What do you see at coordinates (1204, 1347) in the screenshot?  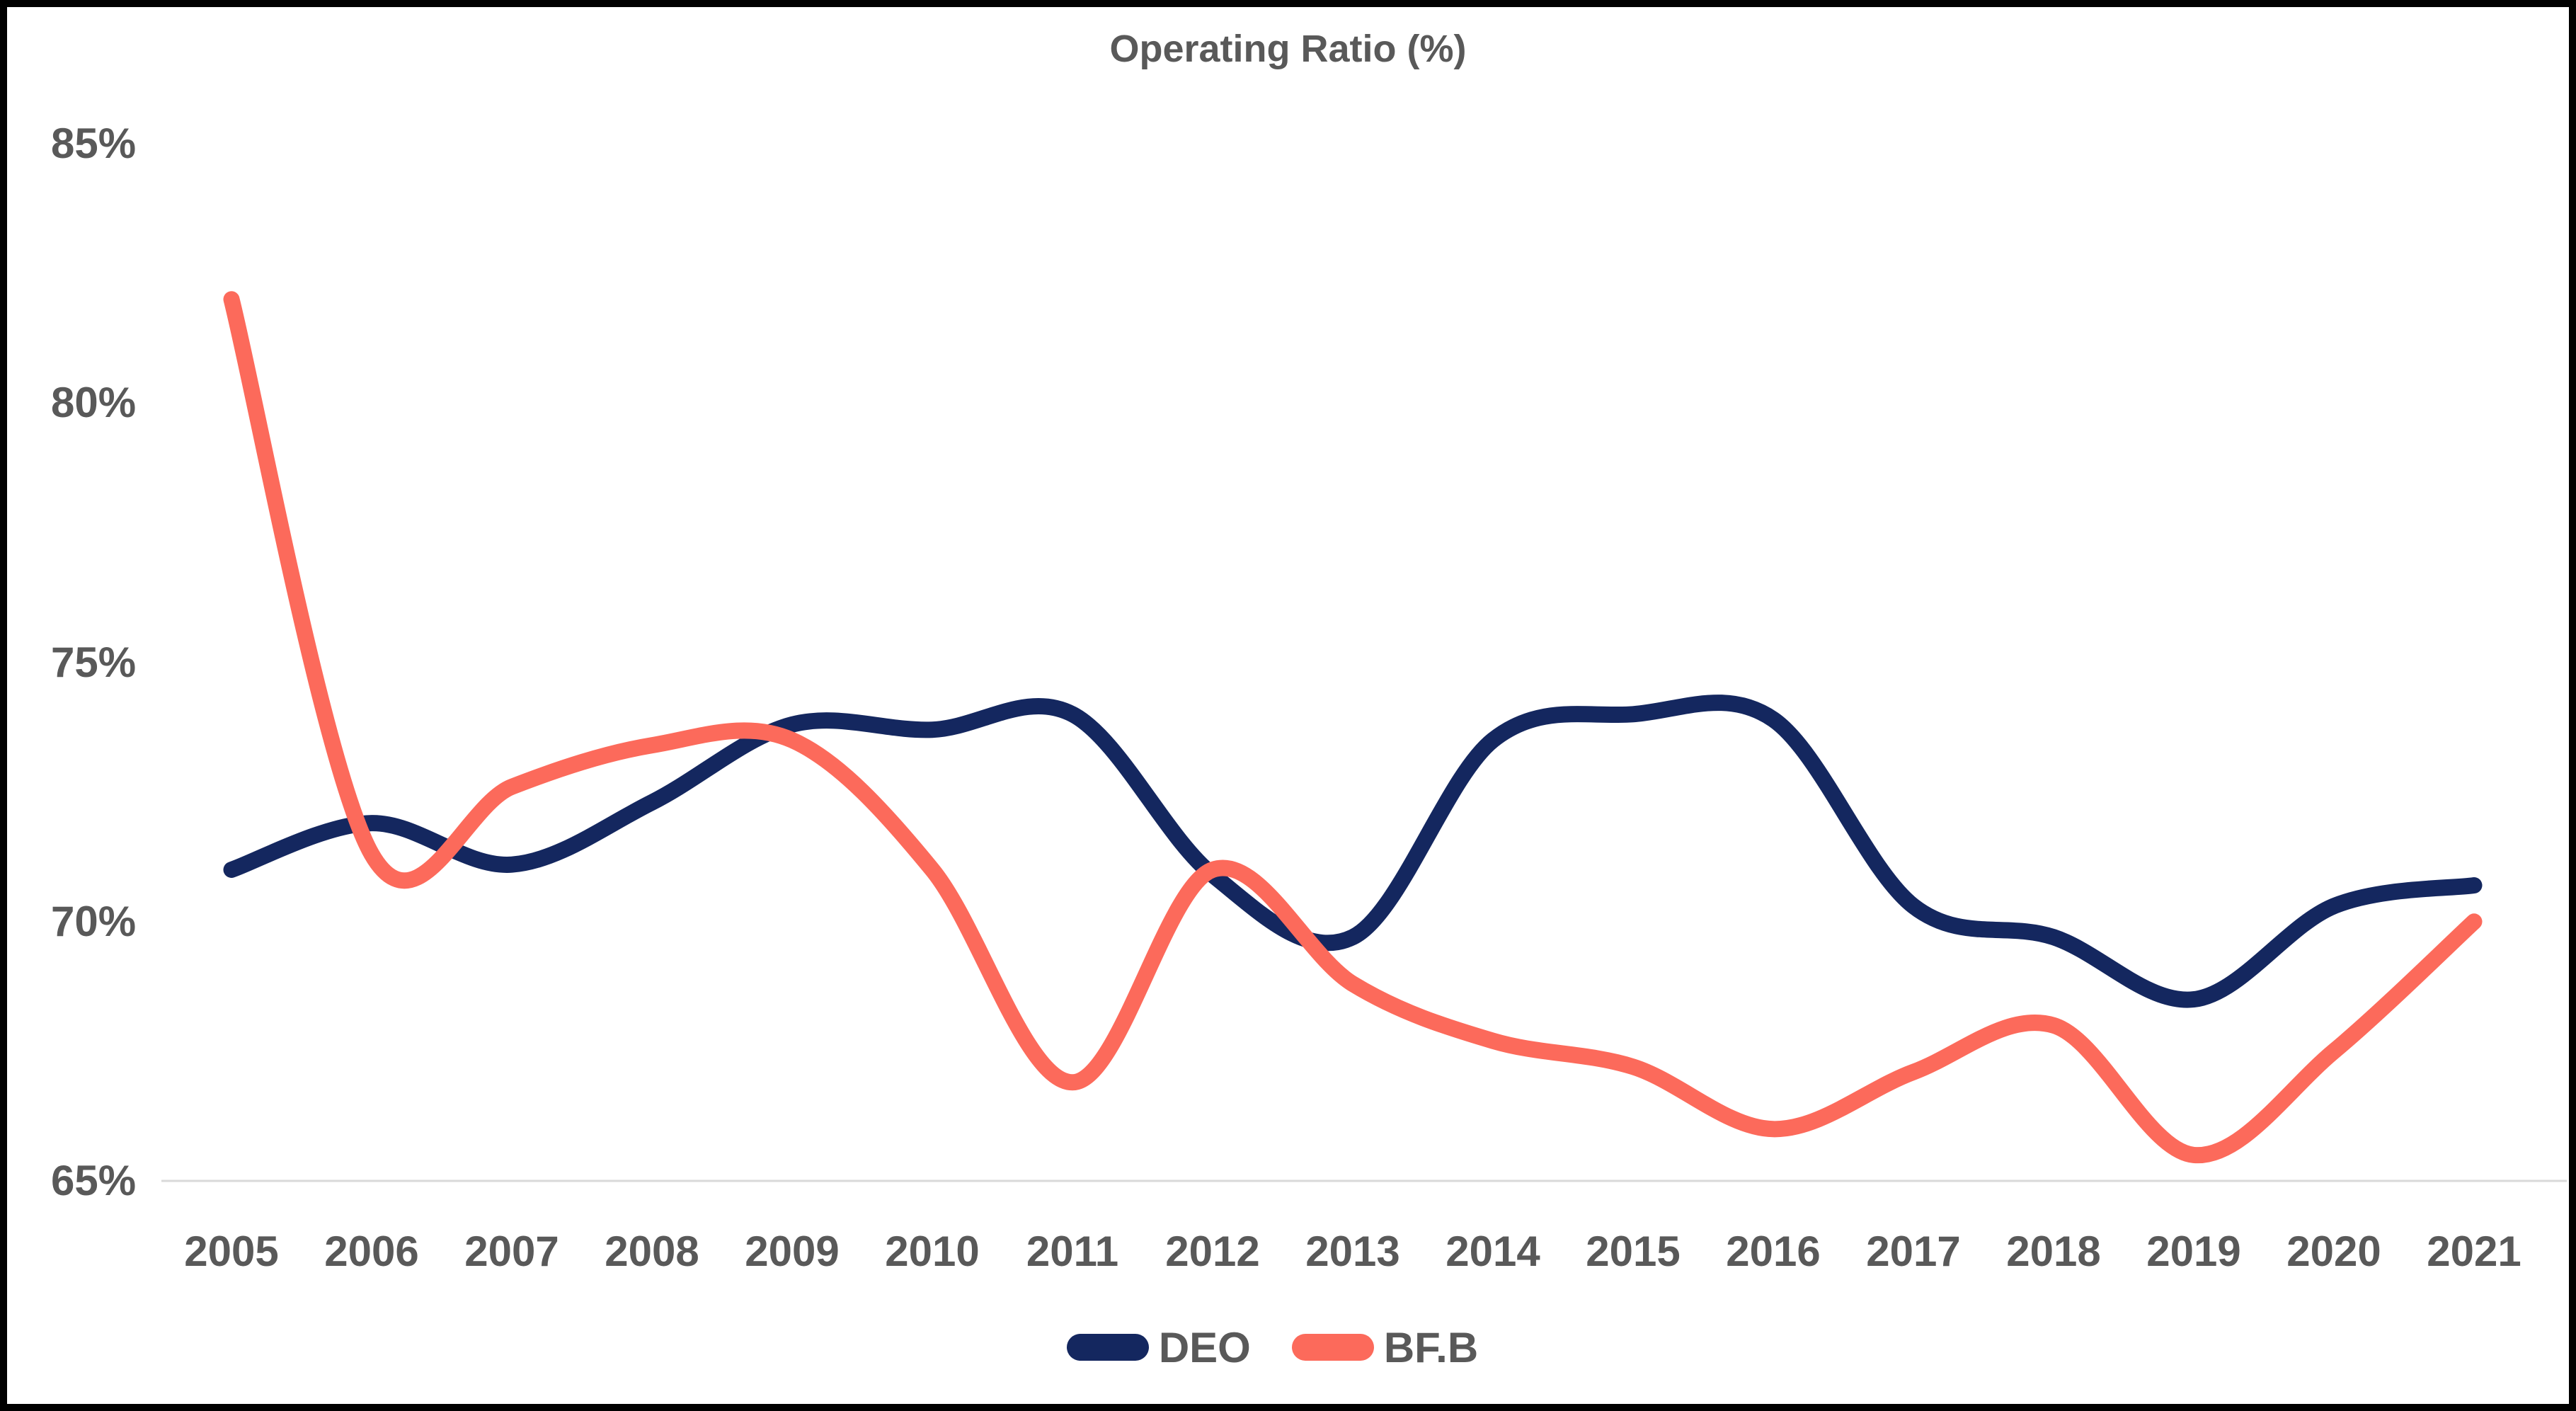 I see `legend-label-deo: DEO` at bounding box center [1204, 1347].